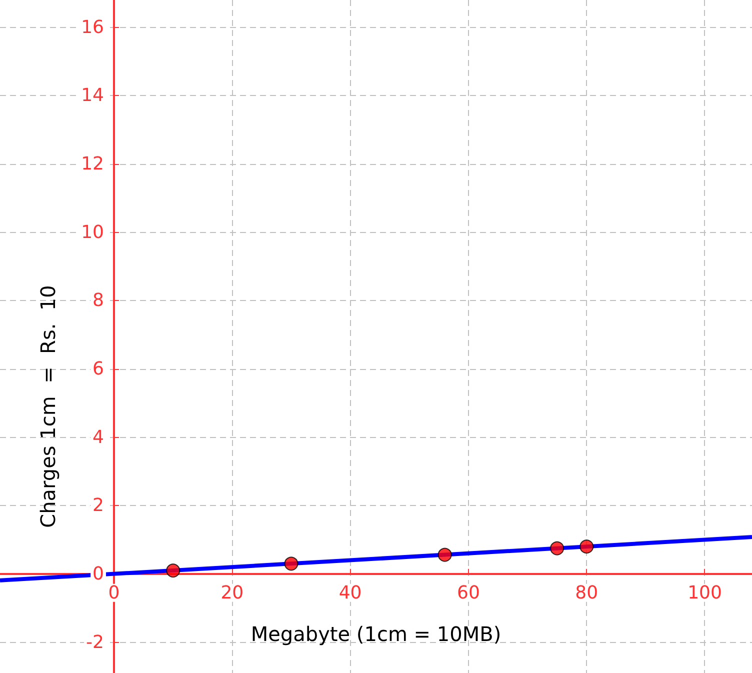 Image resolution: width=752 pixels, height=673 pixels. What do you see at coordinates (48, 406) in the screenshot?
I see `y-axis-title: Charges 1cm = Rs. 10` at bounding box center [48, 406].